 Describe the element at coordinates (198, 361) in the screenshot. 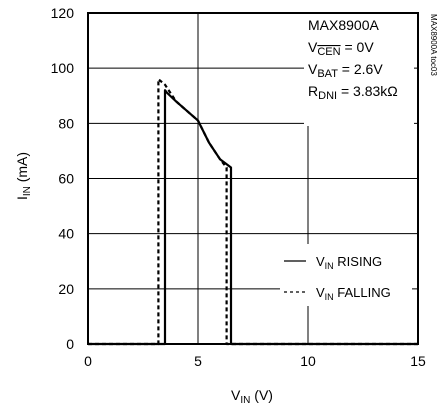

I see `x-tick-label: 5` at that location.